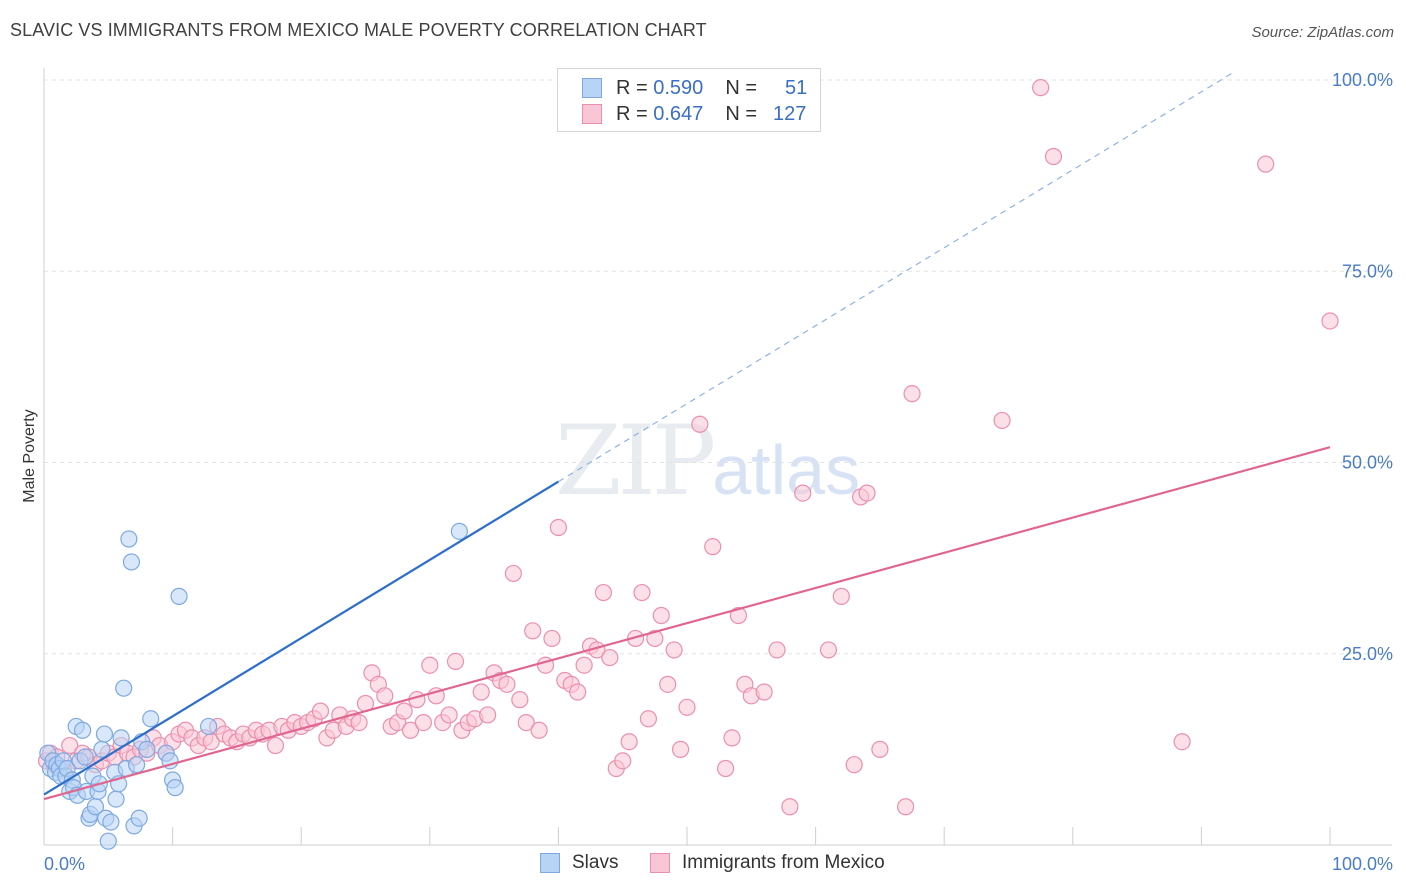 This screenshot has width=1406, height=892. Describe the element at coordinates (592, 88) in the screenshot. I see `slavs-swatch` at that location.